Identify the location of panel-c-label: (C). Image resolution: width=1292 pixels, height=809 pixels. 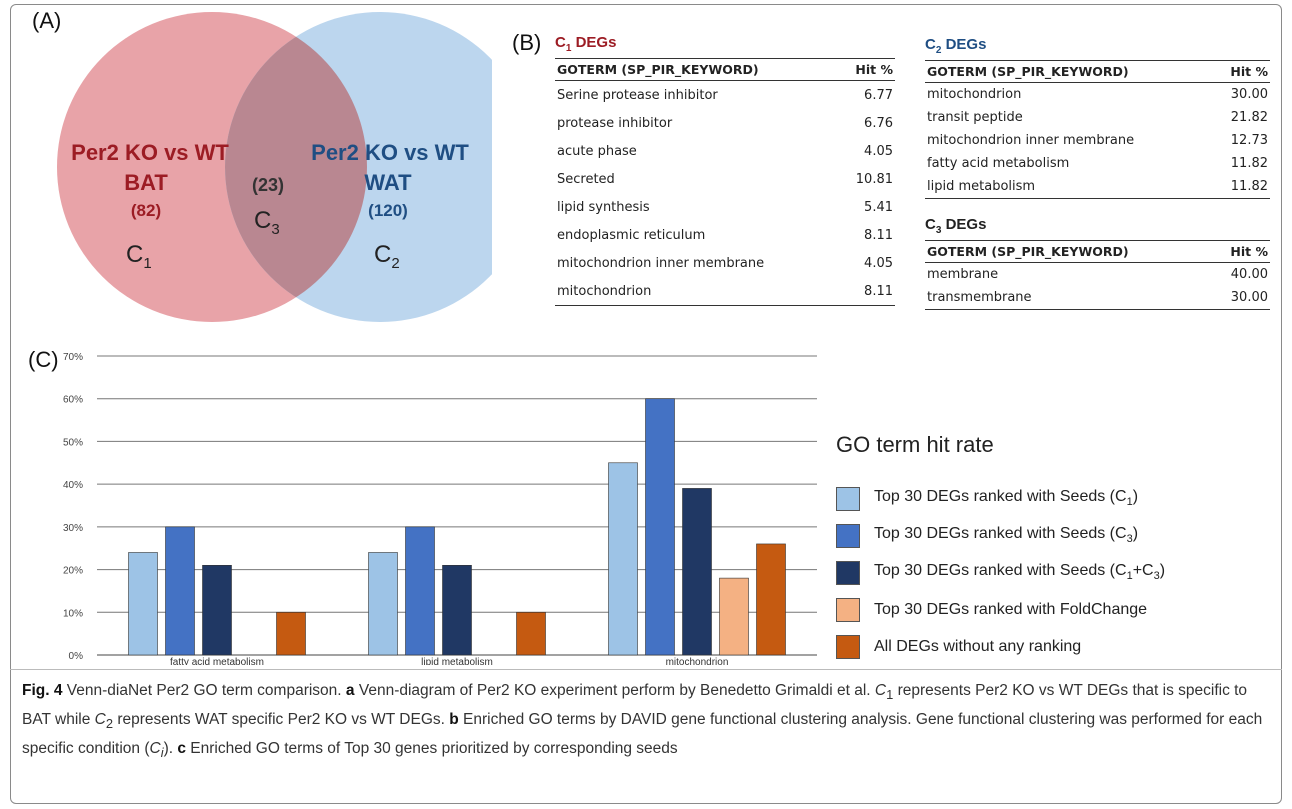
(43, 359).